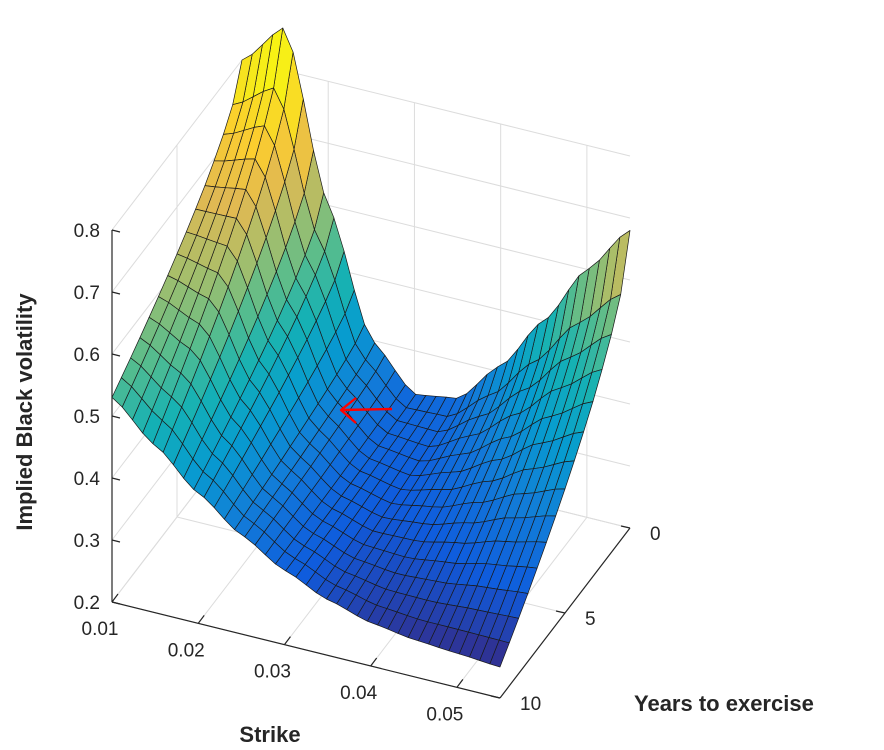 The width and height of the screenshot is (884, 750). What do you see at coordinates (272, 672) in the screenshot?
I see `x-tick-label-2: 0.03` at bounding box center [272, 672].